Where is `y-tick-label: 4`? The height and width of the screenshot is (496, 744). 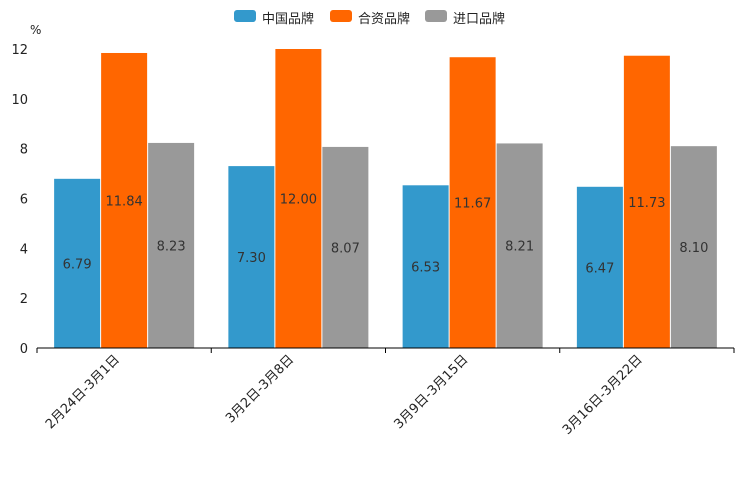 y-tick-label: 4 is located at coordinates (24, 249).